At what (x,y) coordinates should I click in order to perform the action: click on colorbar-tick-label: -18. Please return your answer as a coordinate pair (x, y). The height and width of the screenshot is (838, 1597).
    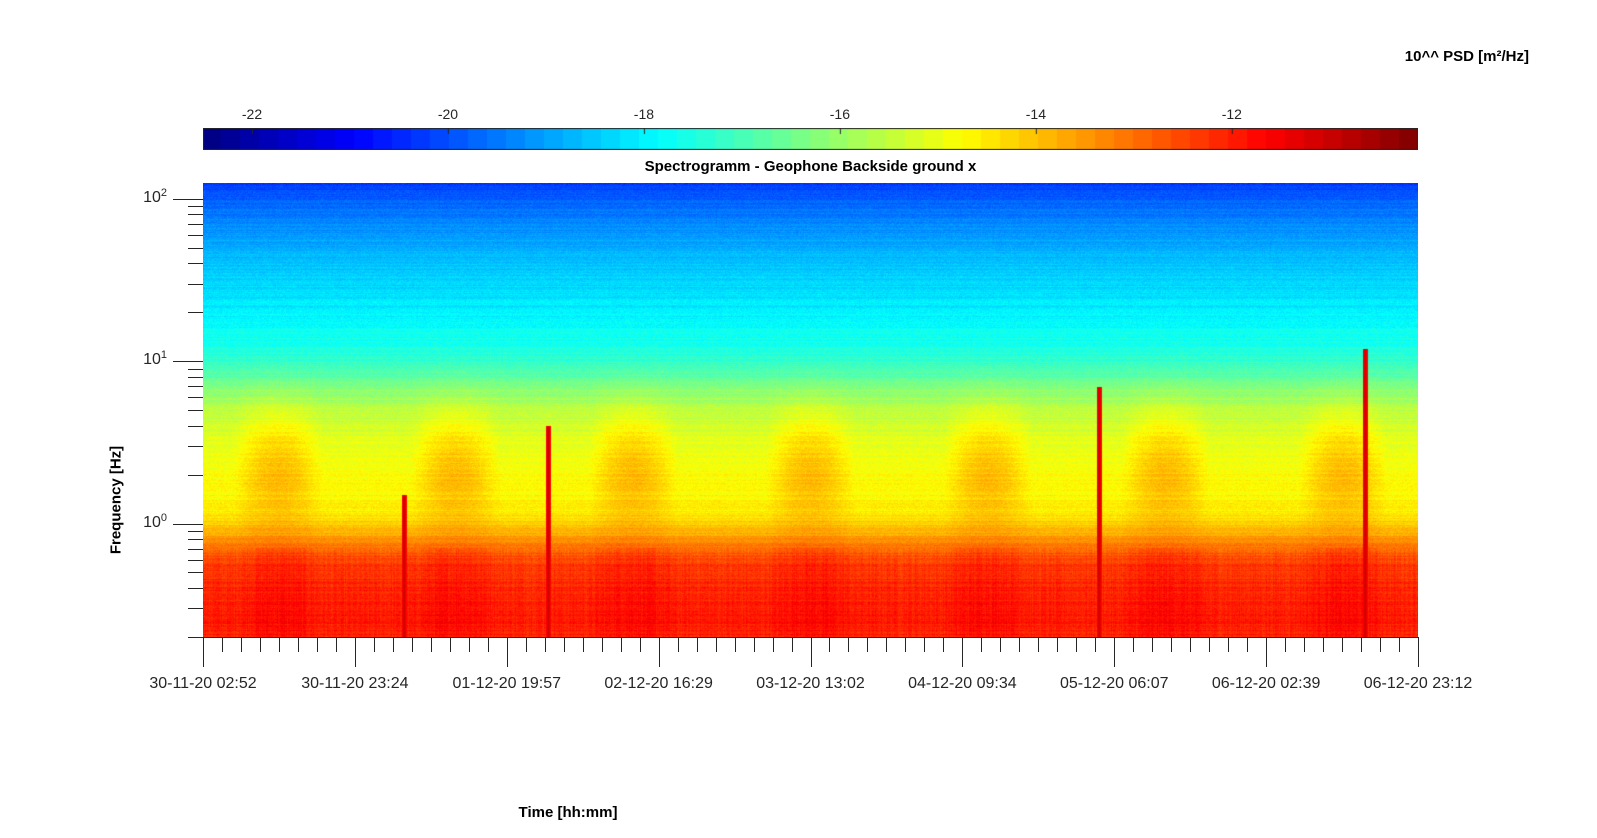
    Looking at the image, I should click on (644, 114).